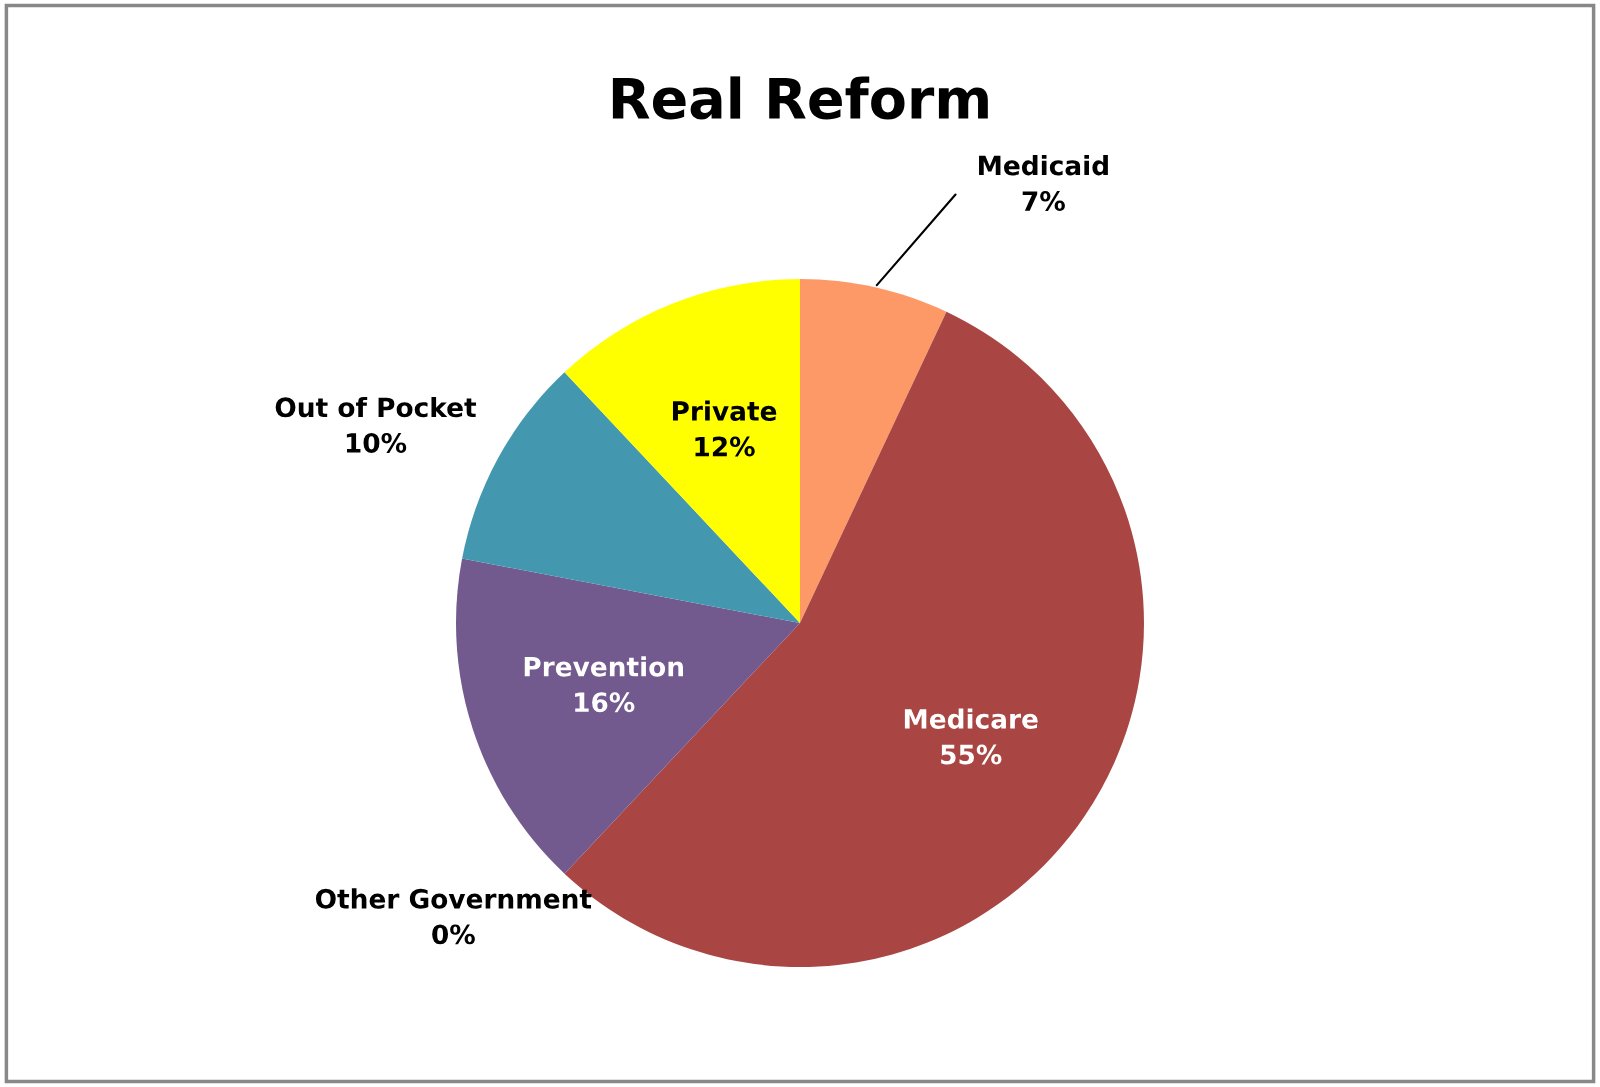 The width and height of the screenshot is (1600, 1087). I want to click on data-label: 12%, so click(725, 446).